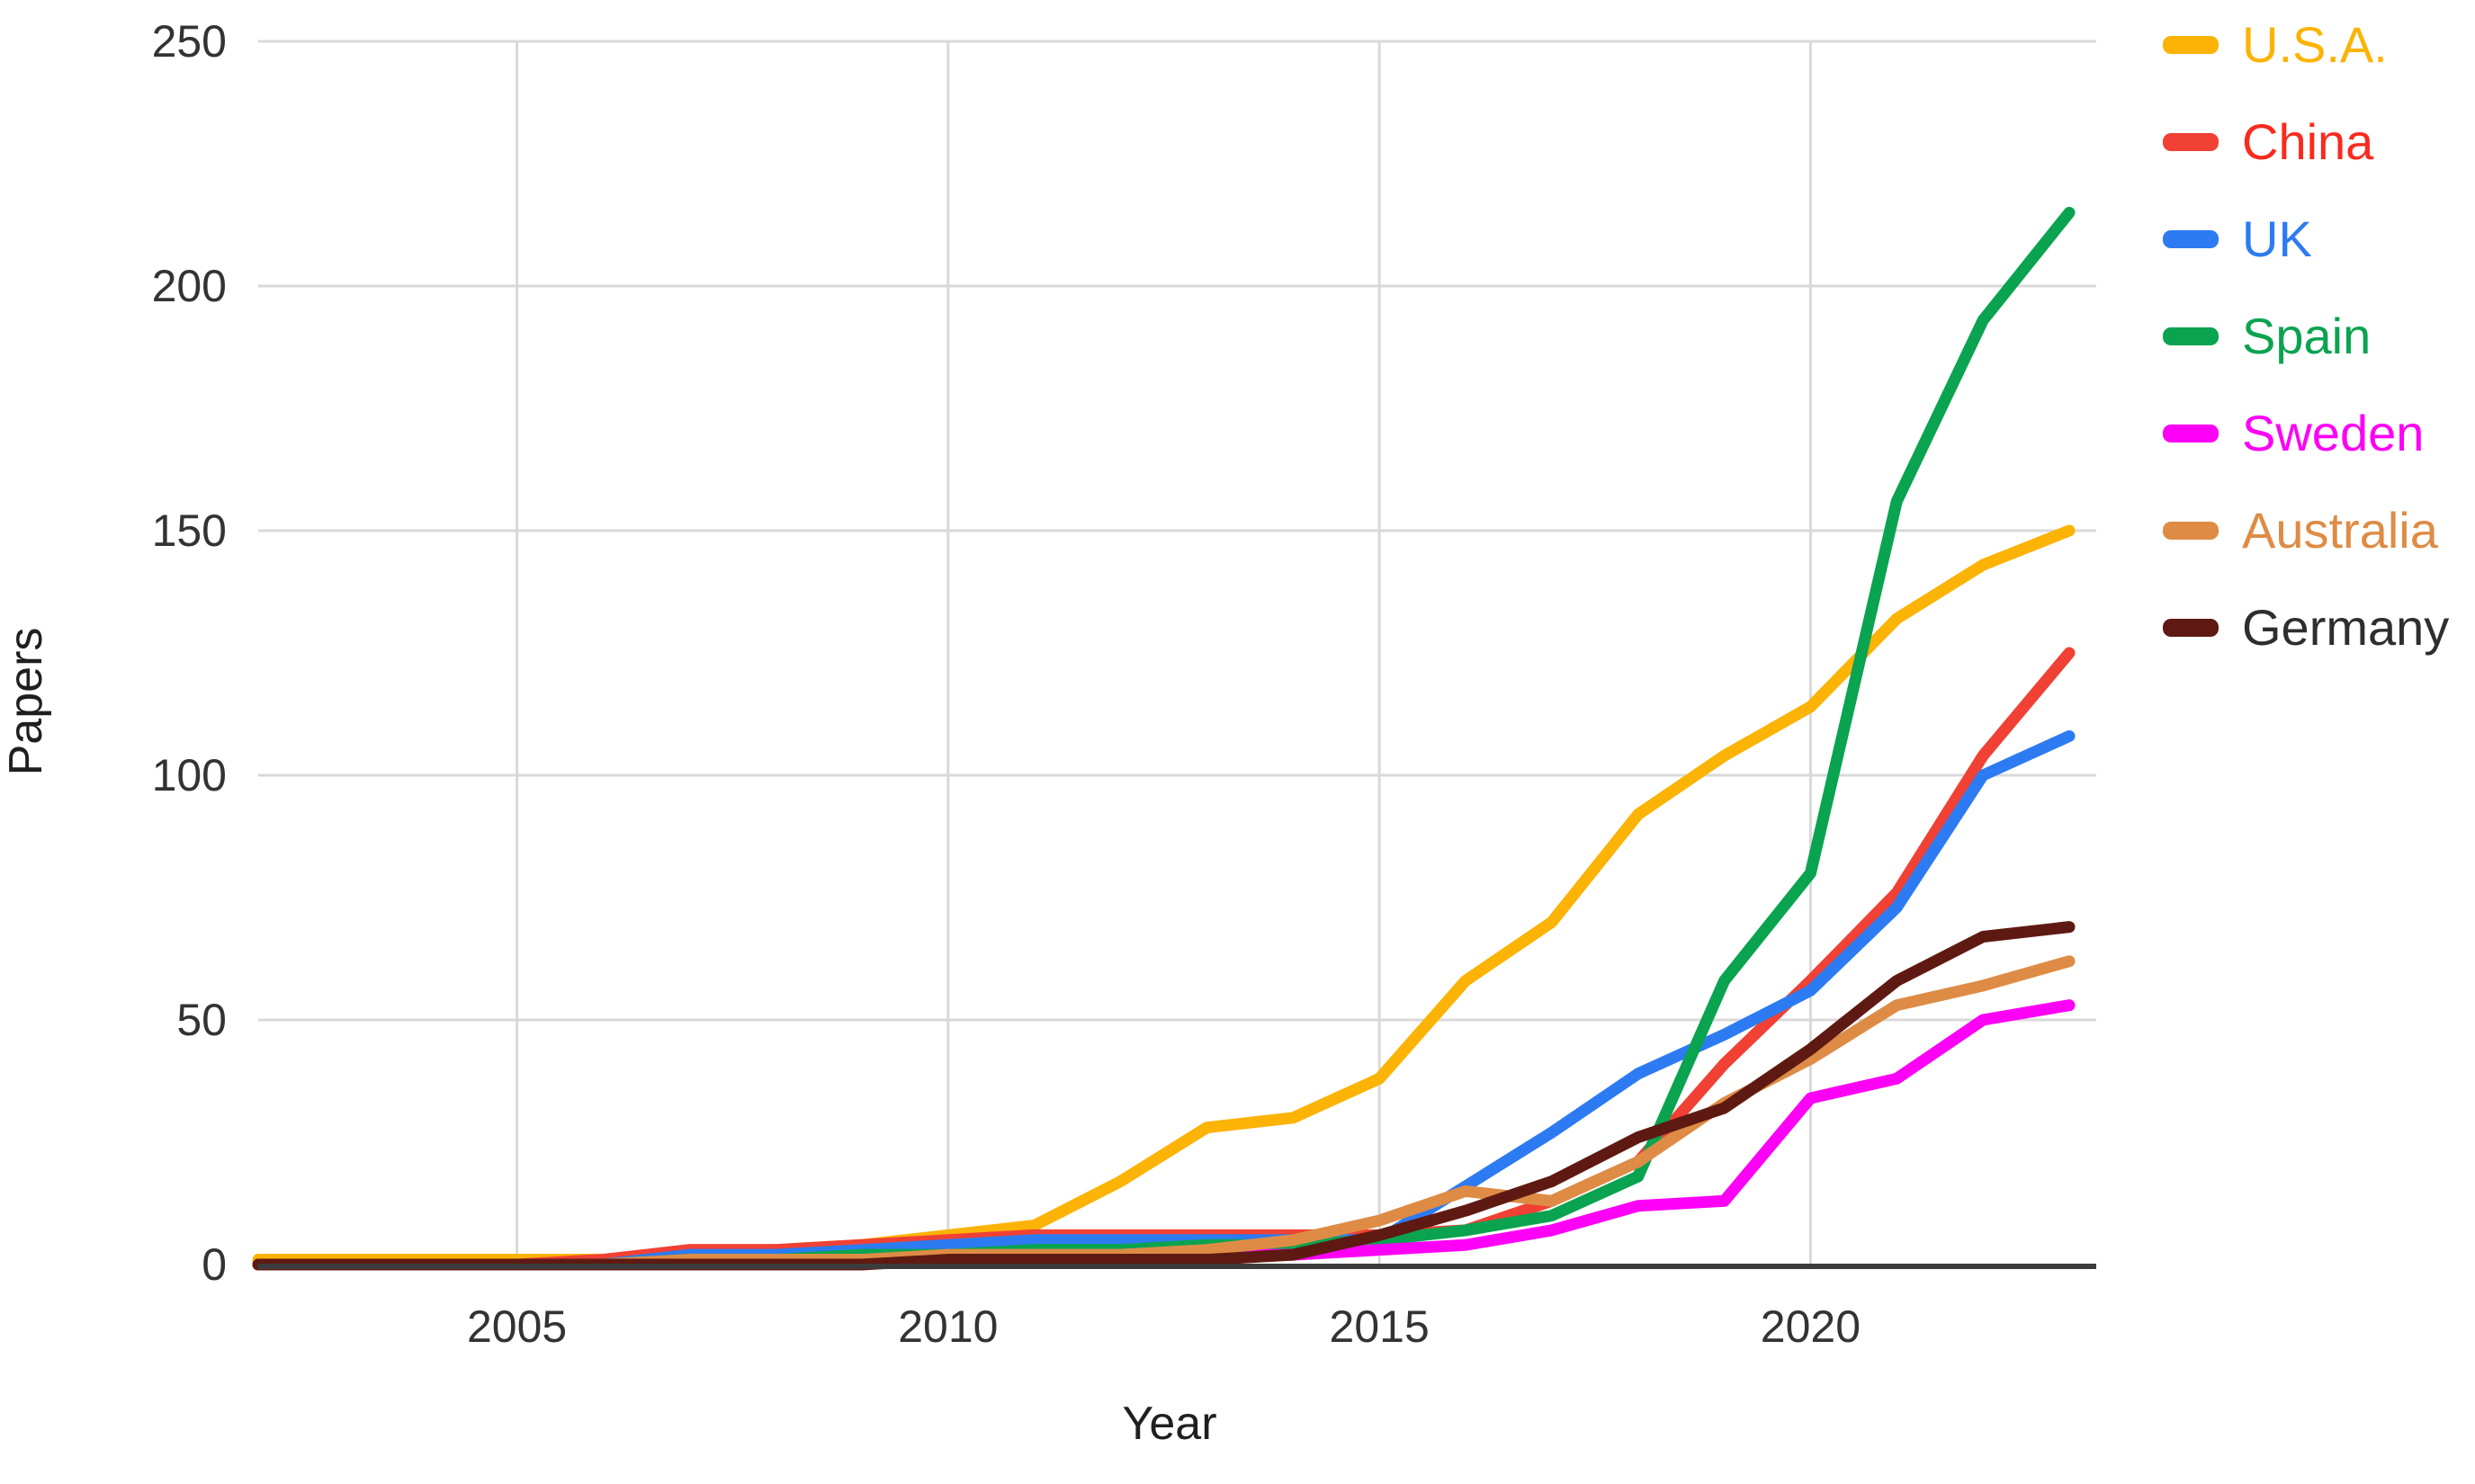  I want to click on y-tick-label: 250, so click(189, 41).